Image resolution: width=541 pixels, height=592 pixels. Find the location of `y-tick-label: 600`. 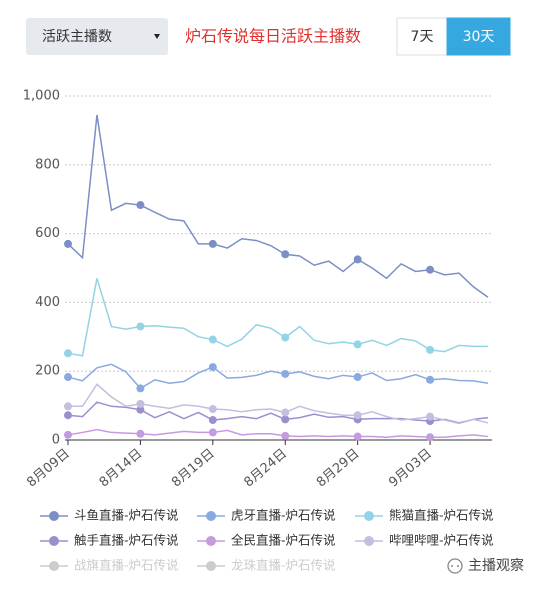

y-tick-label: 600 is located at coordinates (47, 233).